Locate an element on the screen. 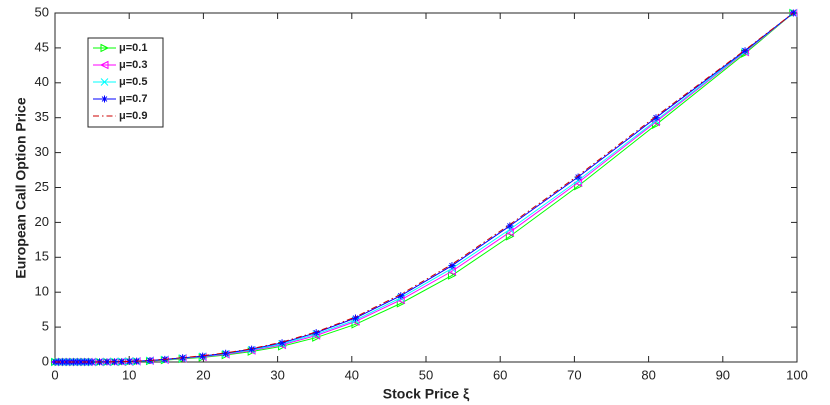 This screenshot has height=405, width=830. y-tick-label: 25 is located at coordinates (42, 186).